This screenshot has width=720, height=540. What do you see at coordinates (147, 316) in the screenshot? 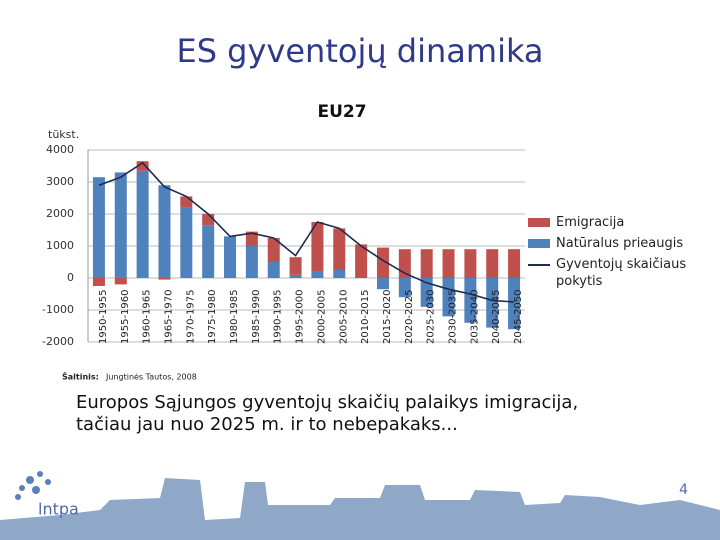
I see `x-tick-label: 1960-1965` at bounding box center [147, 316].